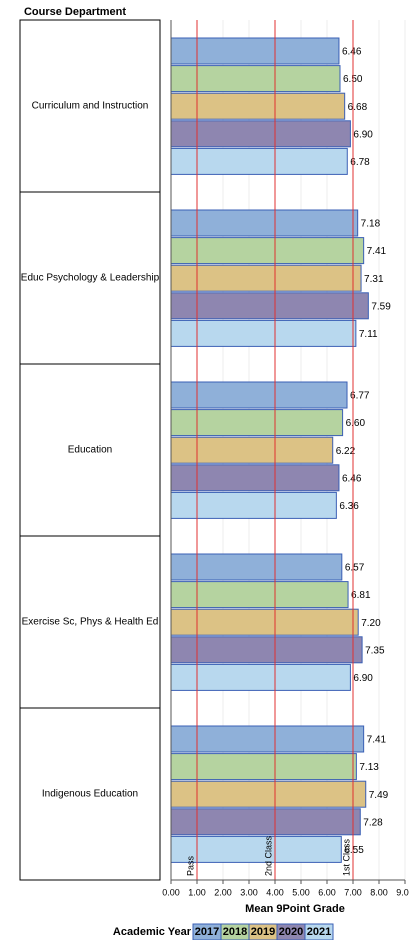 The image size is (409, 940). I want to click on category-label: Education, so click(90, 450).